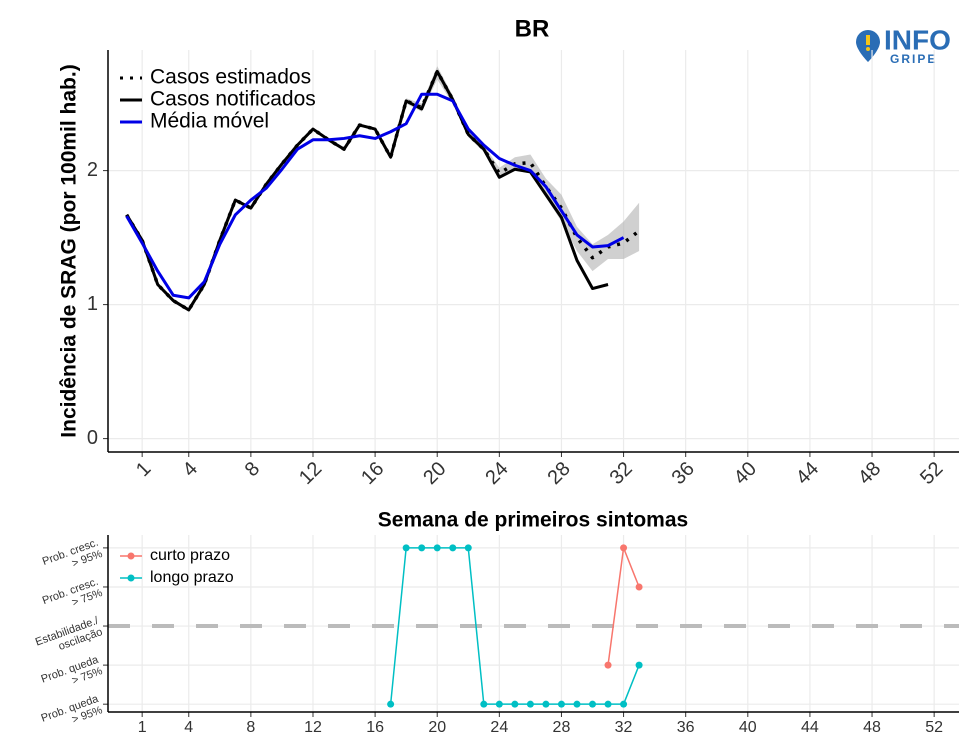 The image size is (959, 740). What do you see at coordinates (913, 59) in the screenshot?
I see `logo-subtext: GRIPE` at bounding box center [913, 59].